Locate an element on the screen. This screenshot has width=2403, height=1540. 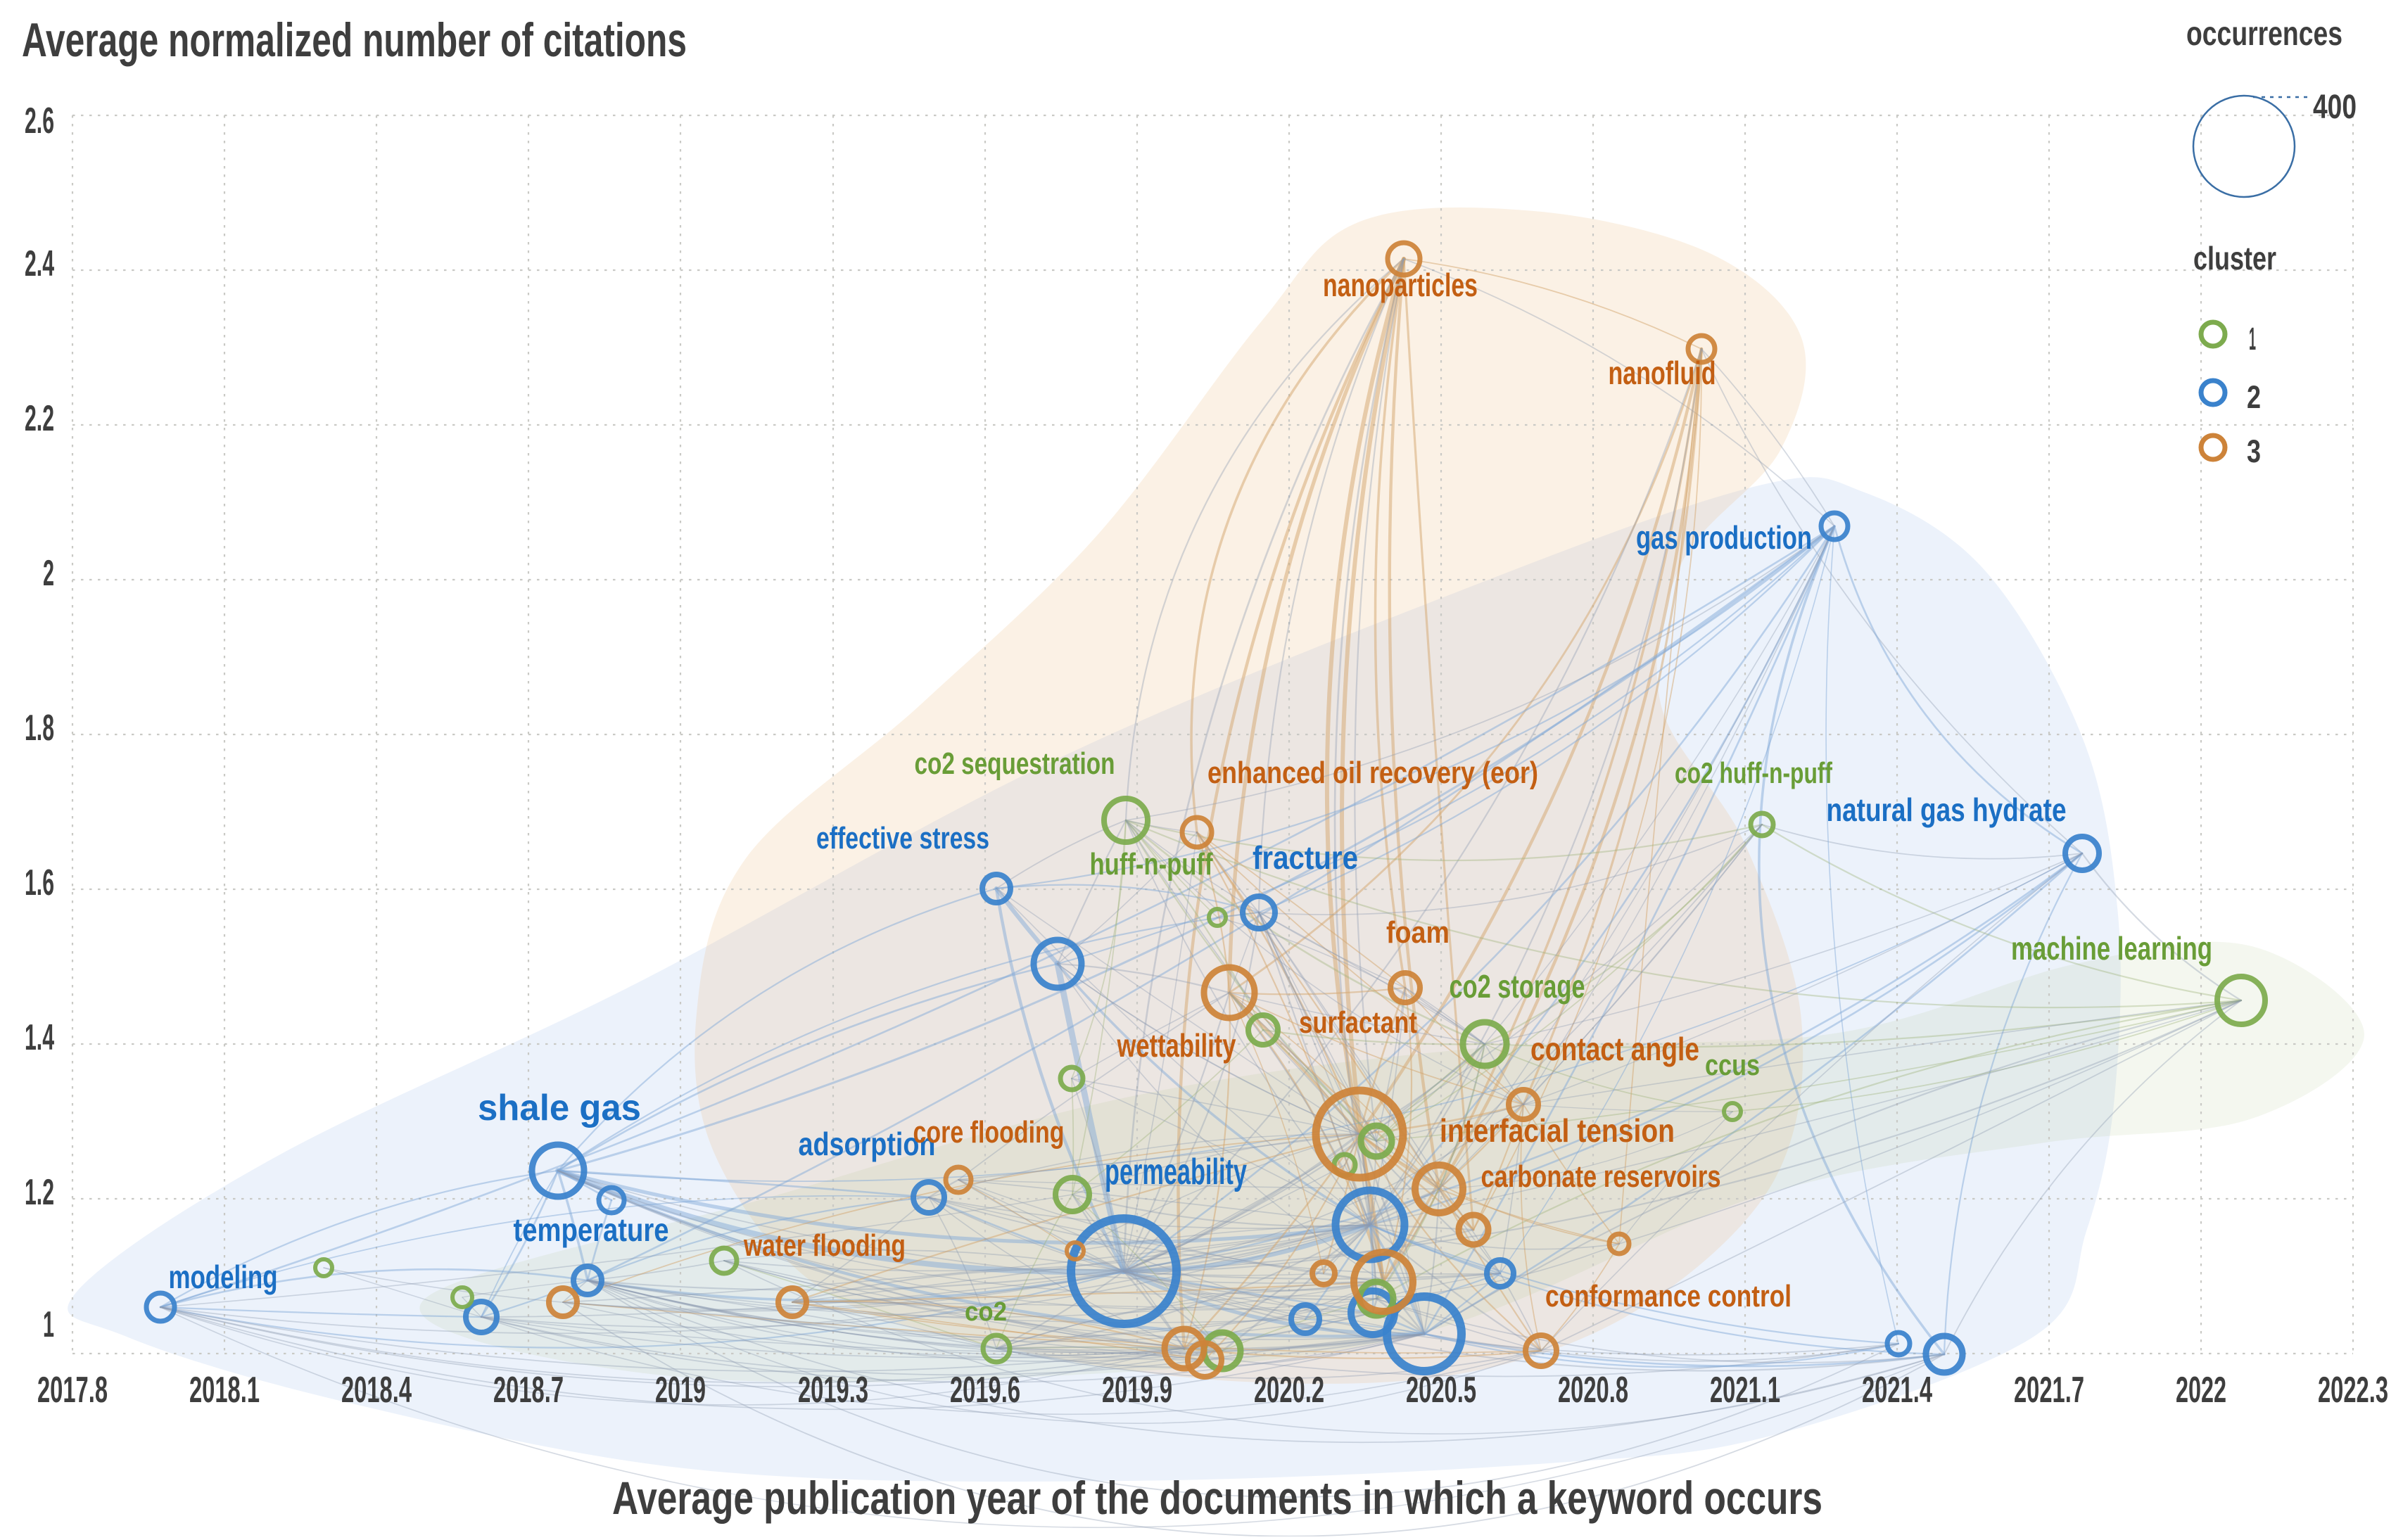
svg-text: 2021.4 is located at coordinates (1897, 1391).